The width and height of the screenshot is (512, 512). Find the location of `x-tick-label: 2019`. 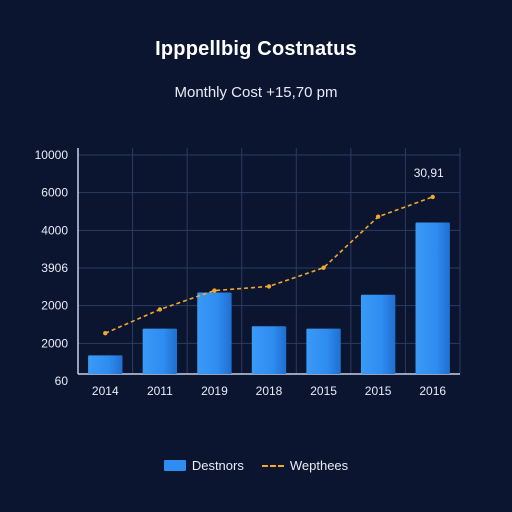

x-tick-label: 2019 is located at coordinates (214, 391).